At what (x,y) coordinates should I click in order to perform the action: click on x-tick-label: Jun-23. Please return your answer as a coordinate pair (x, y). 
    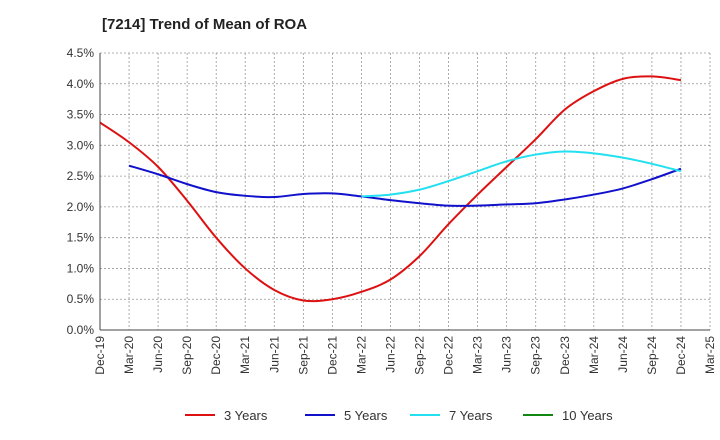
    Looking at the image, I should click on (507, 354).